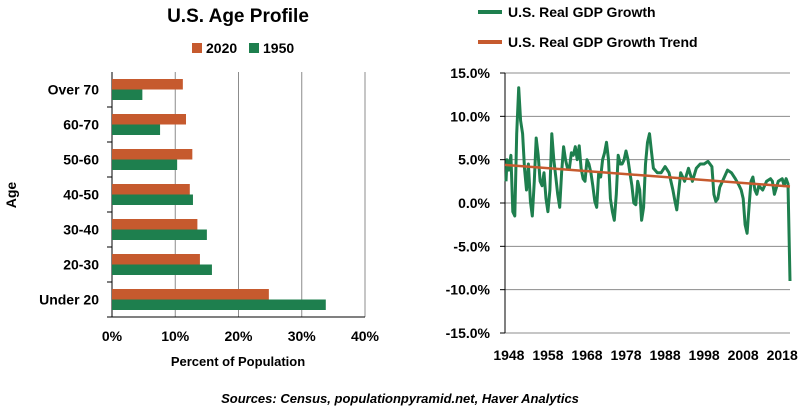 Image resolution: width=800 pixels, height=413 pixels. I want to click on x-tick-label: 2018, so click(782, 355).